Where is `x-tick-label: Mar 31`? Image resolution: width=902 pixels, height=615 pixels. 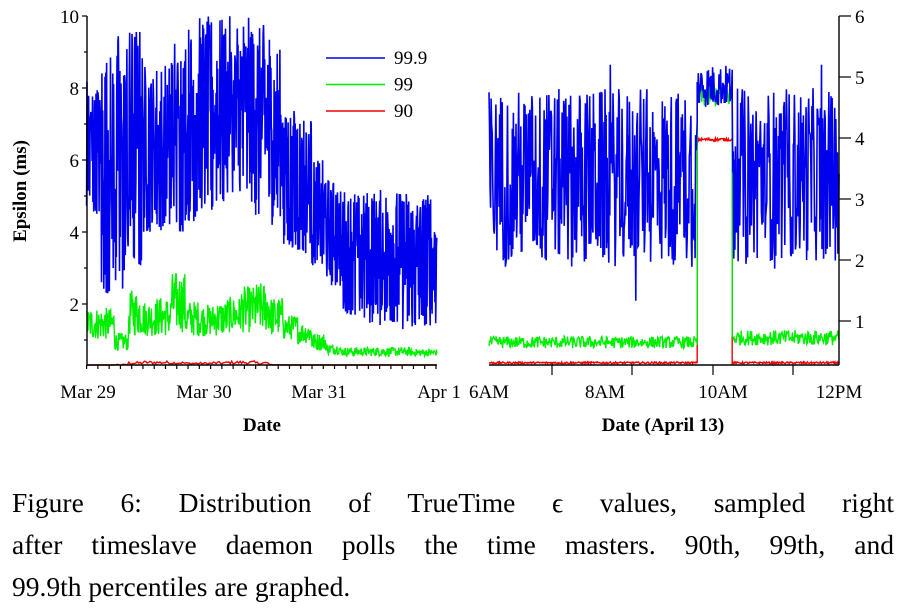
x-tick-label: Mar 31 is located at coordinates (318, 392).